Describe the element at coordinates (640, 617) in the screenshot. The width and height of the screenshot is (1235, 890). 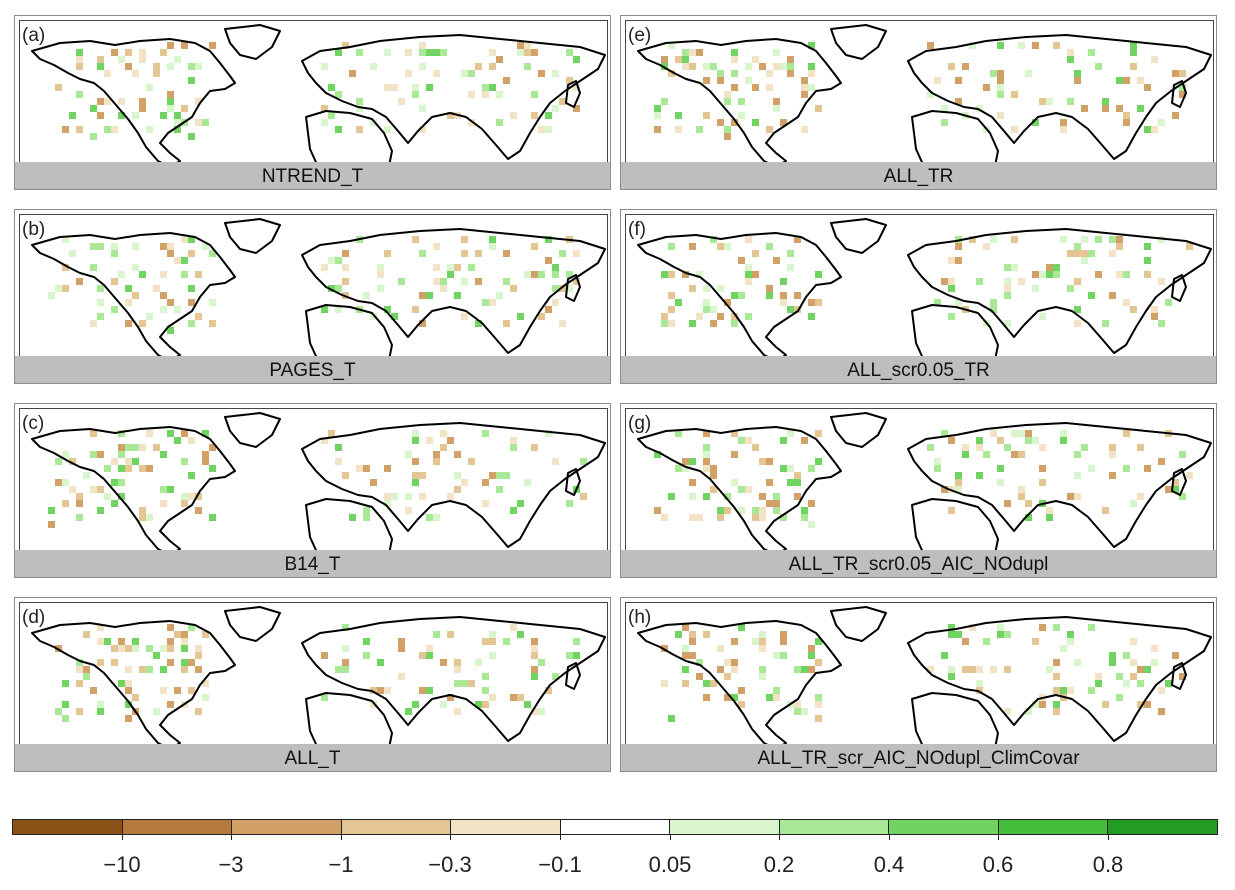
I see `panel-label: (h)` at that location.